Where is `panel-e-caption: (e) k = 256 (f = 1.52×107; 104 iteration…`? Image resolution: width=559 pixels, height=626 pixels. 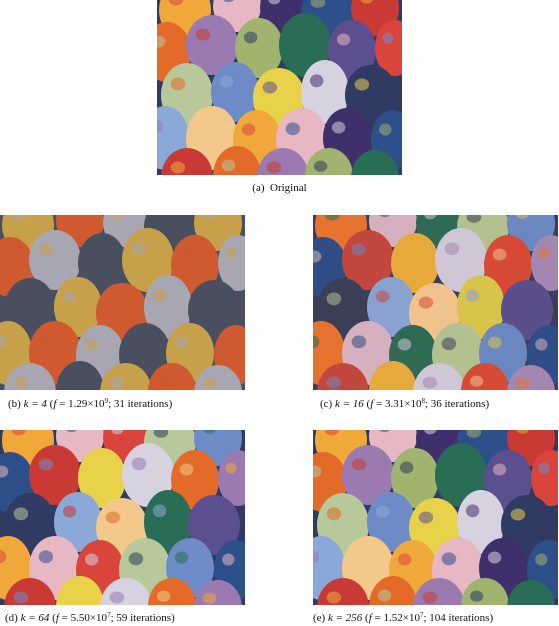 panel-e-caption: (e) k = 256 (f = 1.52×107; 104 iteration… is located at coordinates (403, 618).